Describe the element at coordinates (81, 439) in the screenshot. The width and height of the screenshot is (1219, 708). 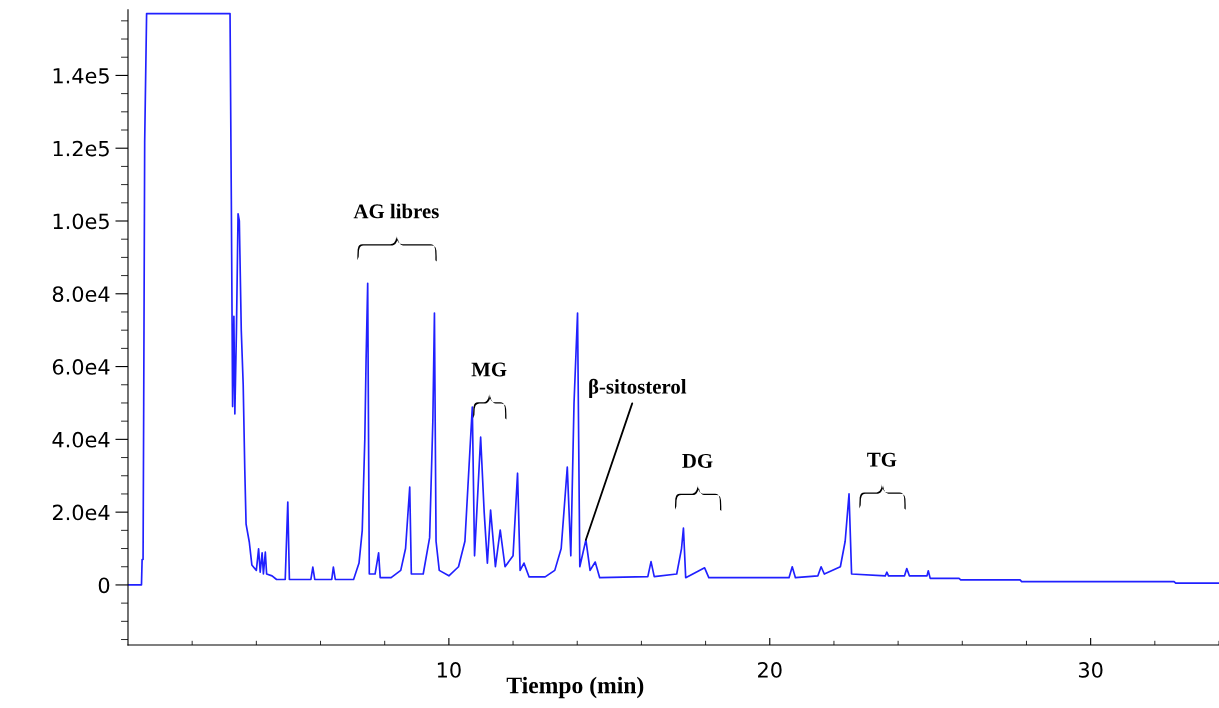
I see `y-tick-label: 4.0e4` at that location.